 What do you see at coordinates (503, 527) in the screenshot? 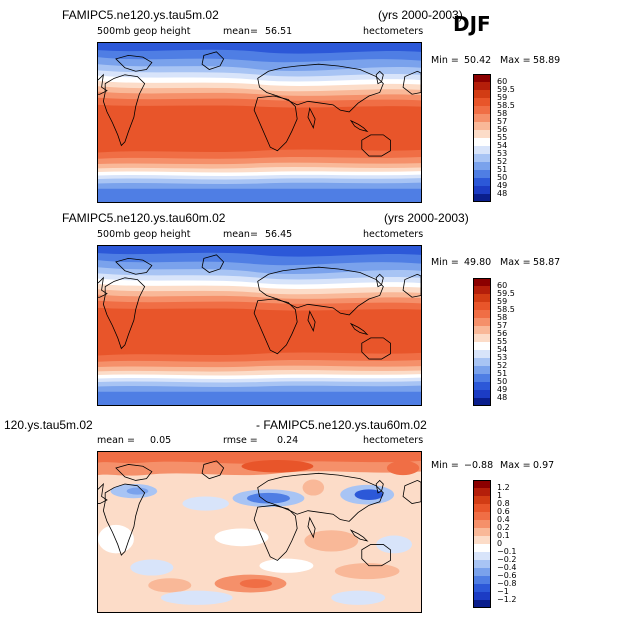
I see `colorbar-label: 0.2` at bounding box center [503, 527].